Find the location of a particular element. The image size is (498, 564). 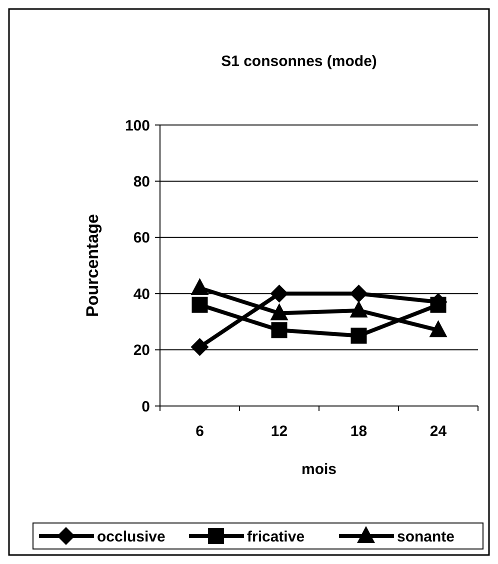

y-tick-label: 40 is located at coordinates (141, 294).